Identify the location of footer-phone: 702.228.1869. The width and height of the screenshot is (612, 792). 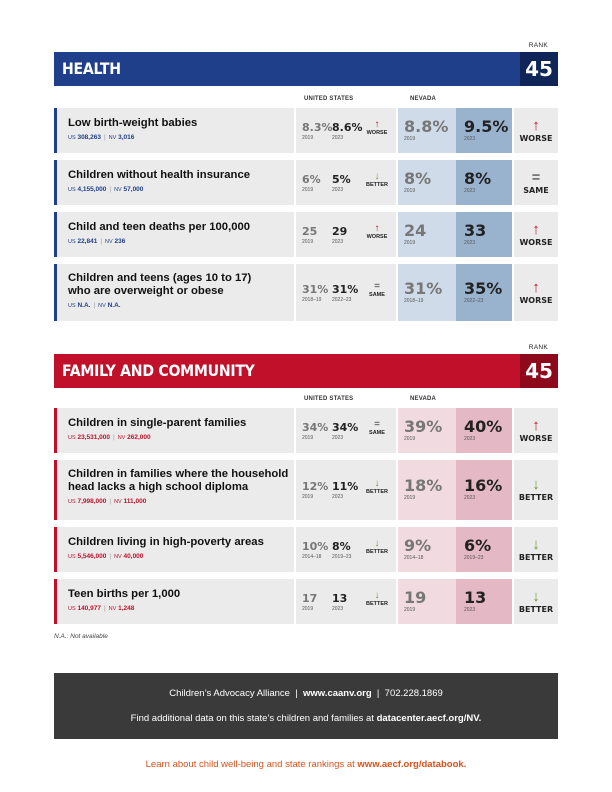
(413, 693).